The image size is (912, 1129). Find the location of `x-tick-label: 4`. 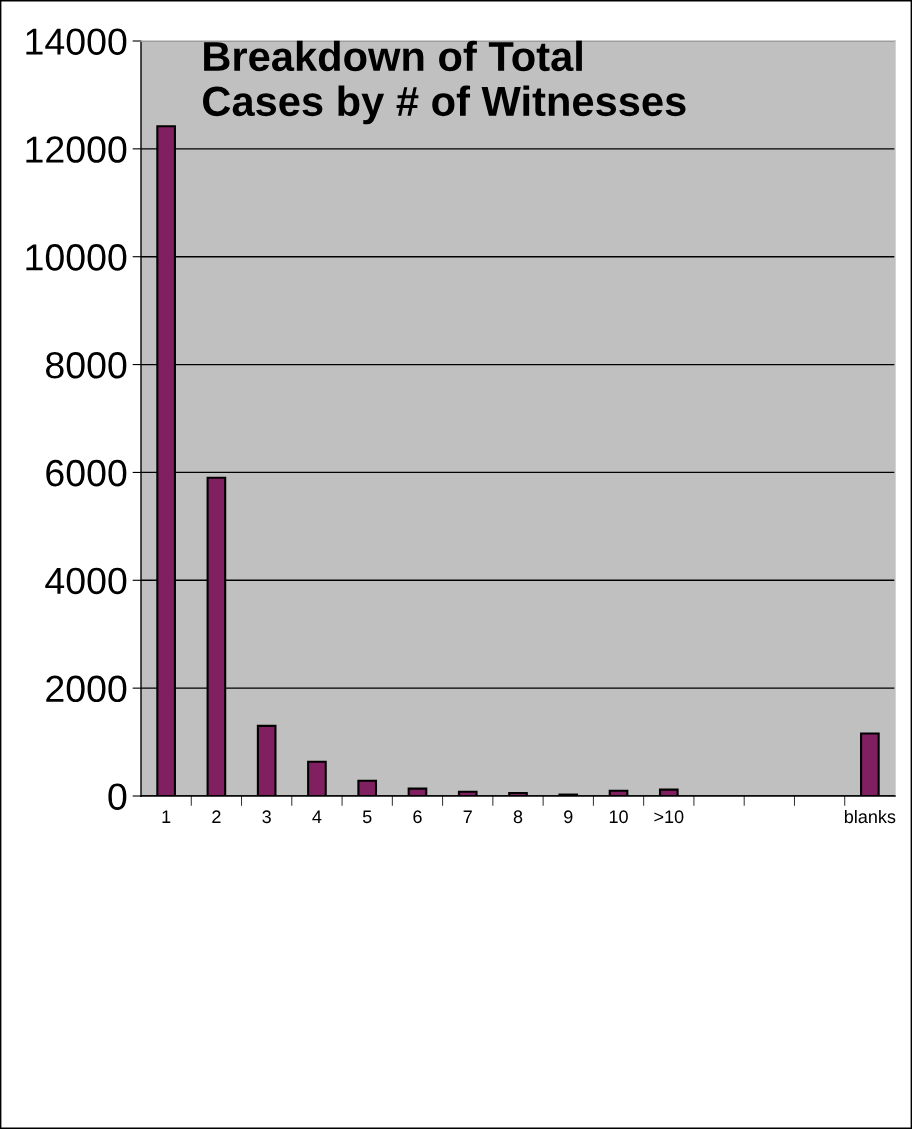

x-tick-label: 4 is located at coordinates (317, 816).